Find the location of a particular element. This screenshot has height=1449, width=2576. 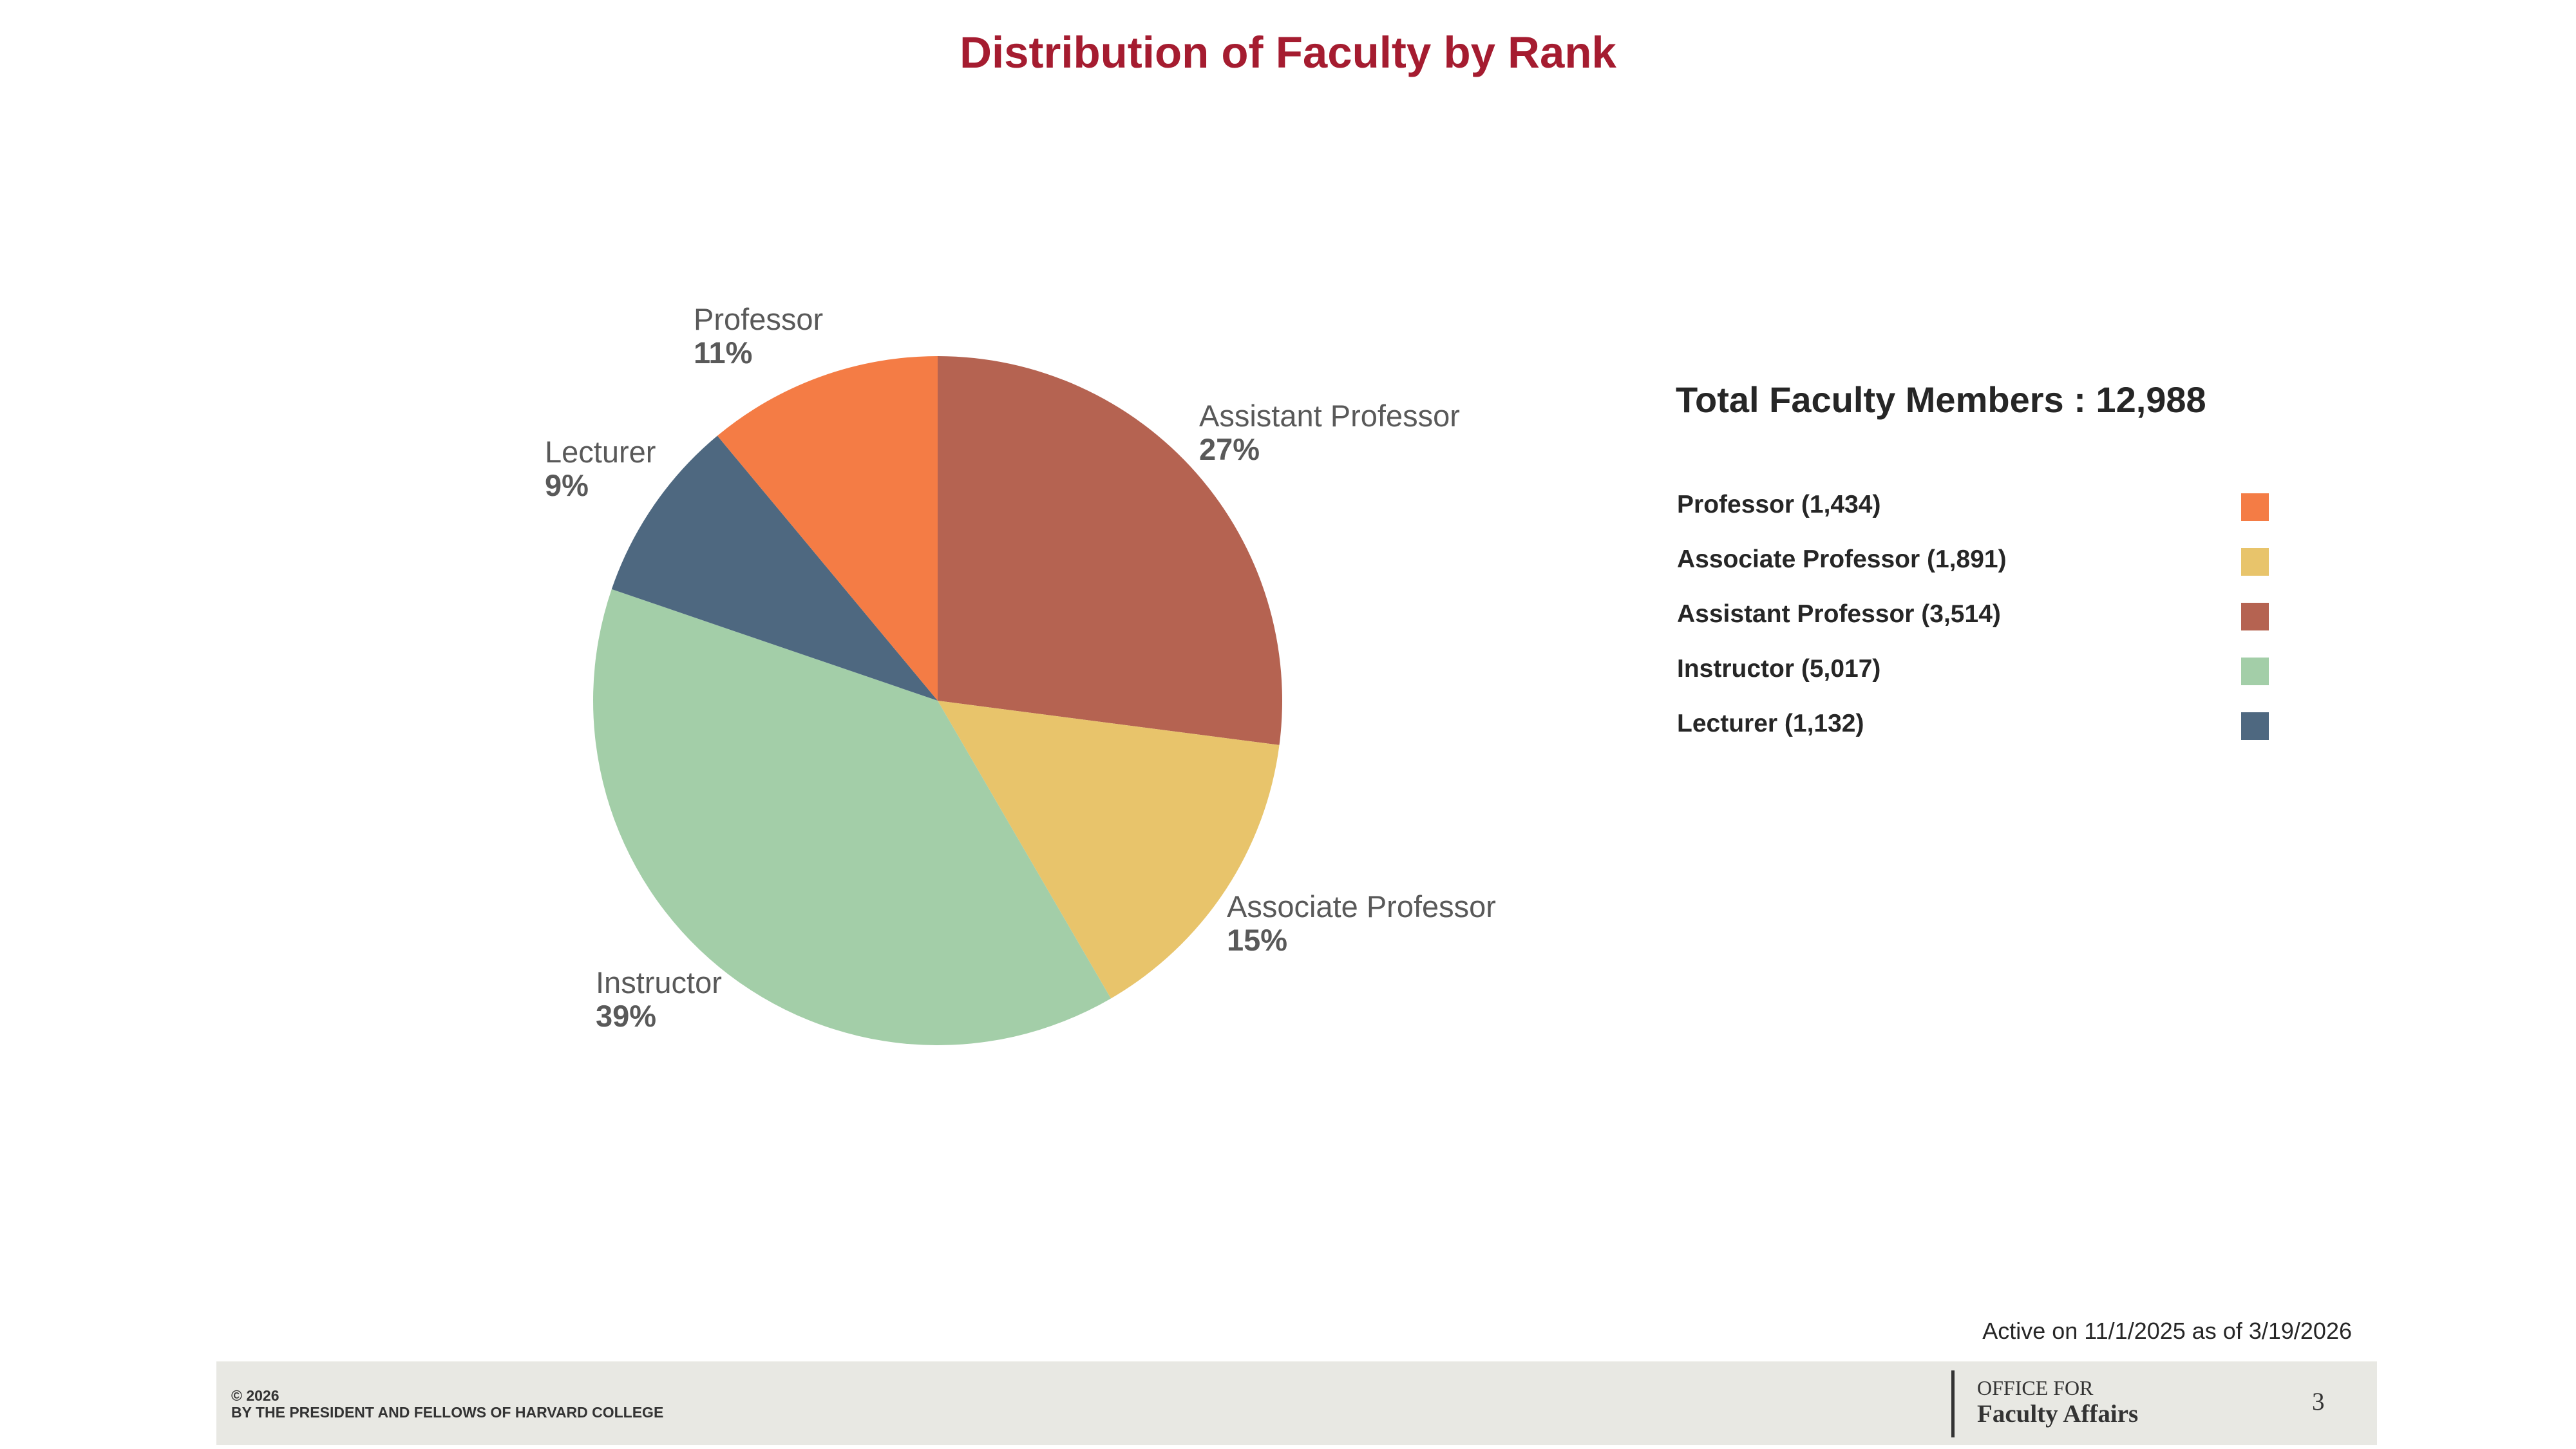

slice-name: Instructor is located at coordinates (659, 982).